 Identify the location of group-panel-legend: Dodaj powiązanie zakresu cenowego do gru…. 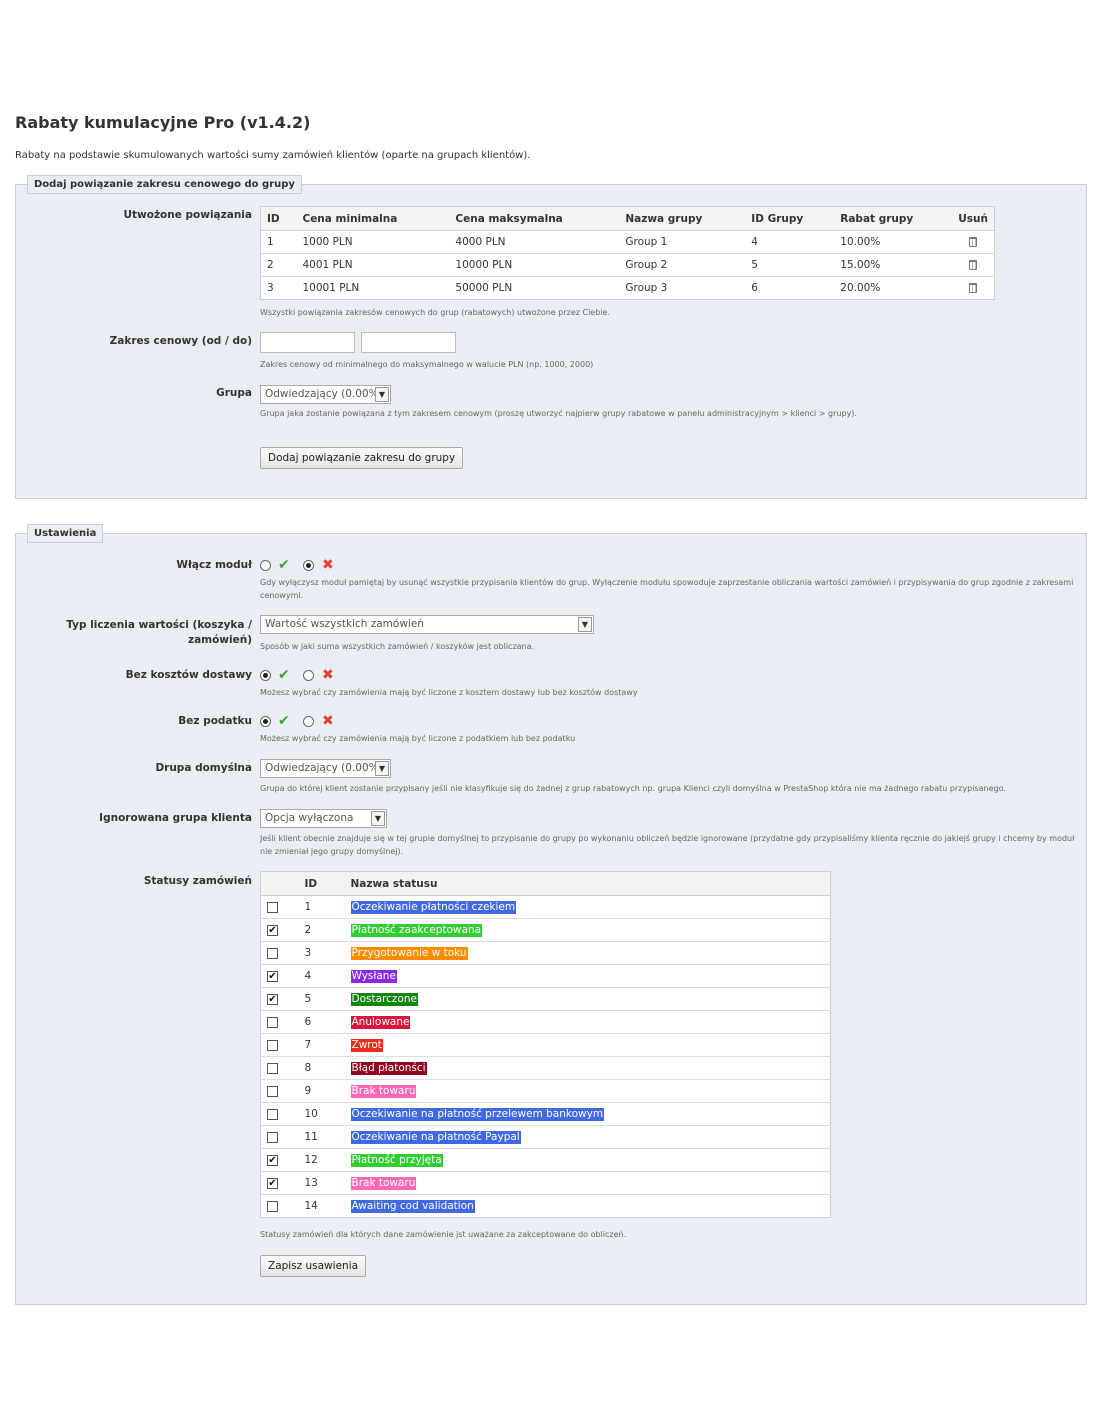
(164, 184).